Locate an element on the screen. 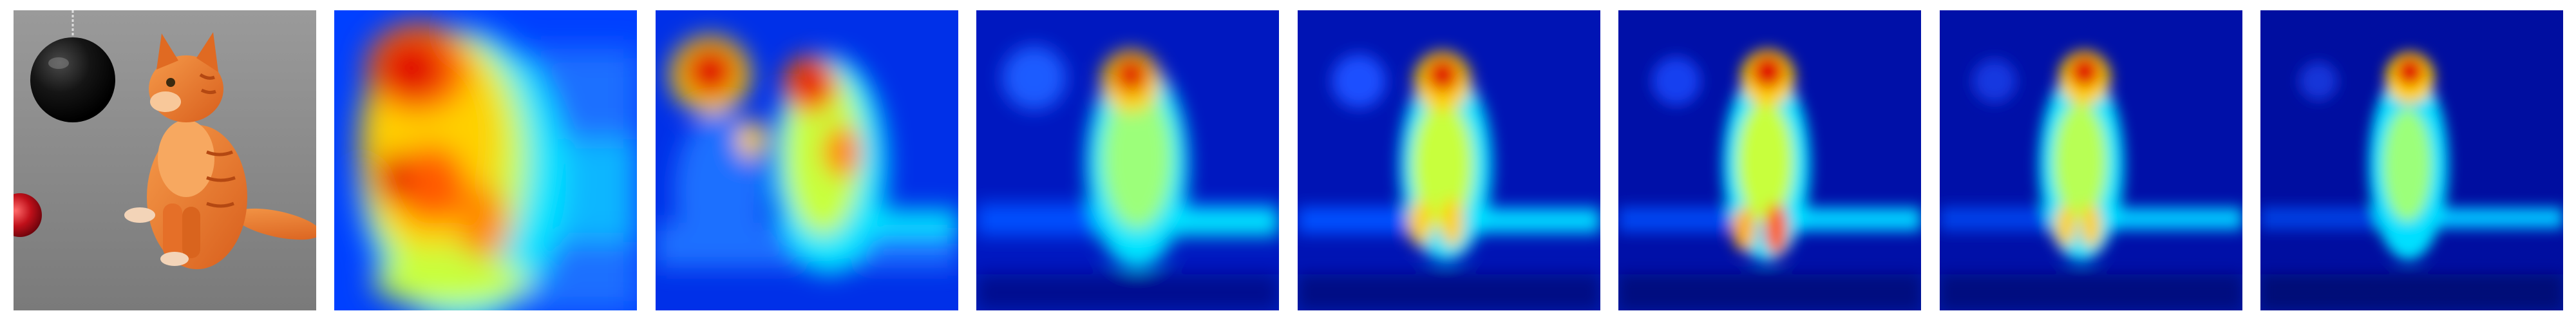  cat-eye is located at coordinates (170, 83).